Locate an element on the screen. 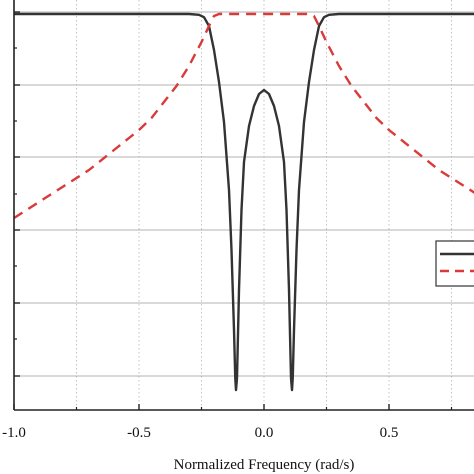 This screenshot has height=474, width=474. x-tick-label: 0.0 is located at coordinates (264, 433).